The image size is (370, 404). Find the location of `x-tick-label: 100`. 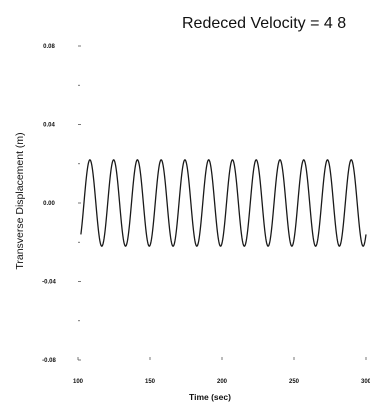

x-tick-label: 100 is located at coordinates (78, 382).